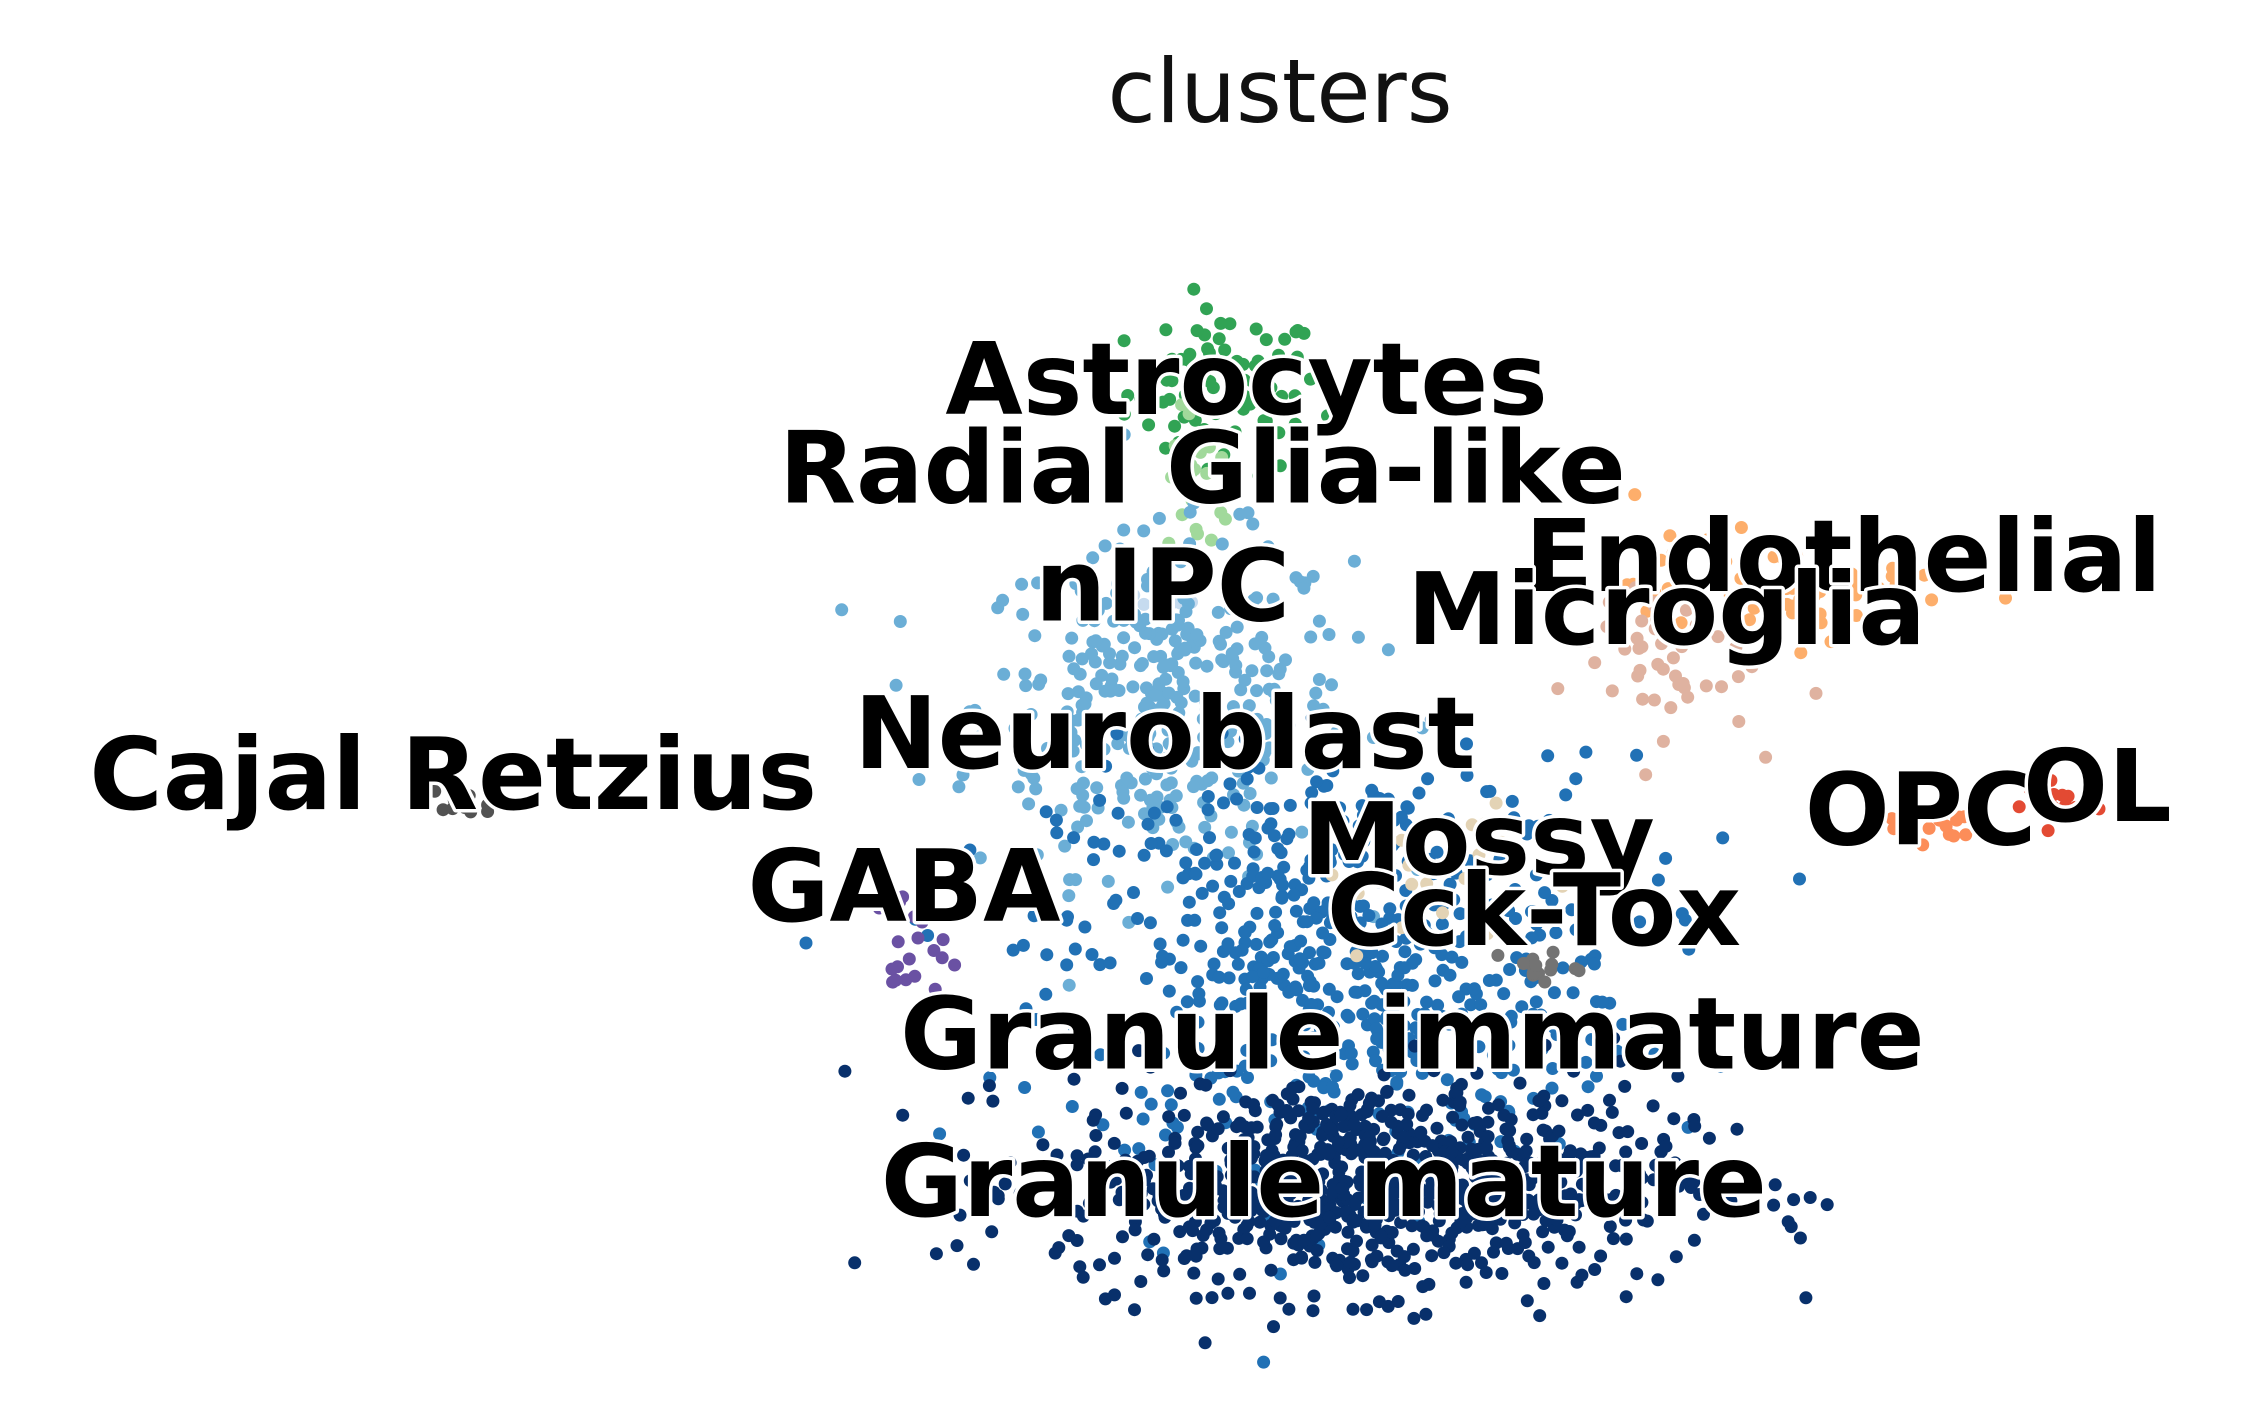  What do you see at coordinates (424, 802) in the screenshot?
I see `point-cajal-retzius` at bounding box center [424, 802].